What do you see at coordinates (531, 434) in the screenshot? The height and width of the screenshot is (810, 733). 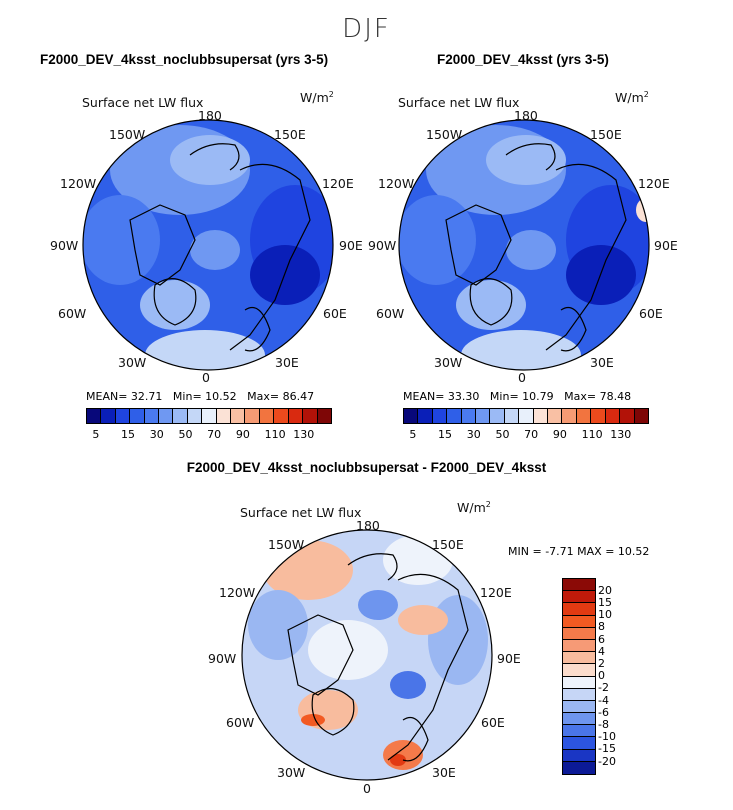 I see `colorbar-tick-label: 70` at bounding box center [531, 434].